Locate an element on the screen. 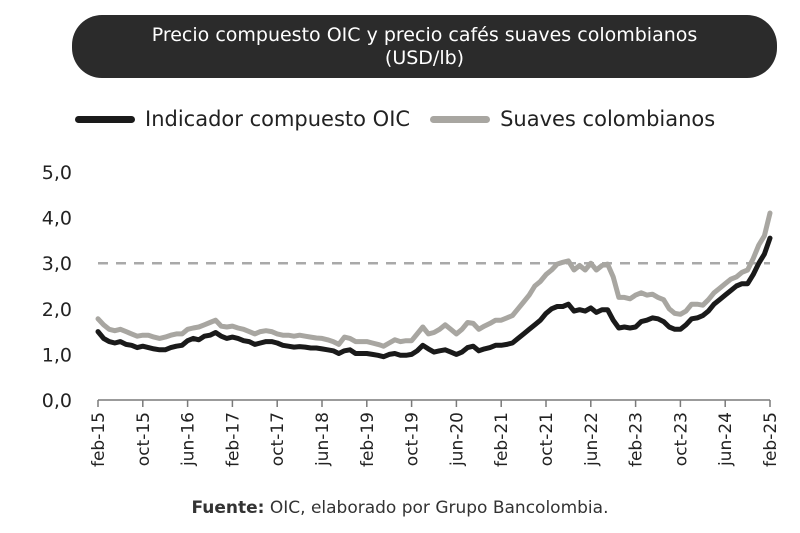 The height and width of the screenshot is (533, 800). x-tick-label: oct-19 is located at coordinates (413, 439).